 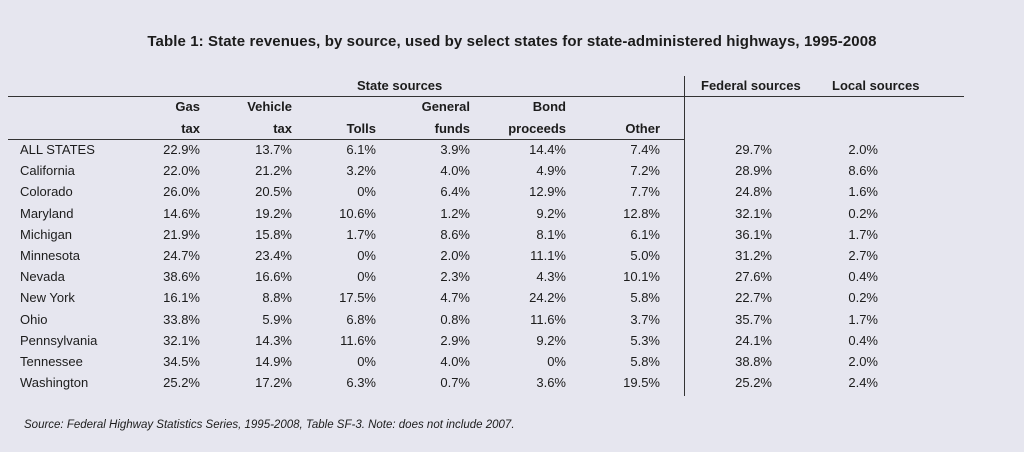 I want to click on table-cell: 14.6%, so click(x=181, y=213).